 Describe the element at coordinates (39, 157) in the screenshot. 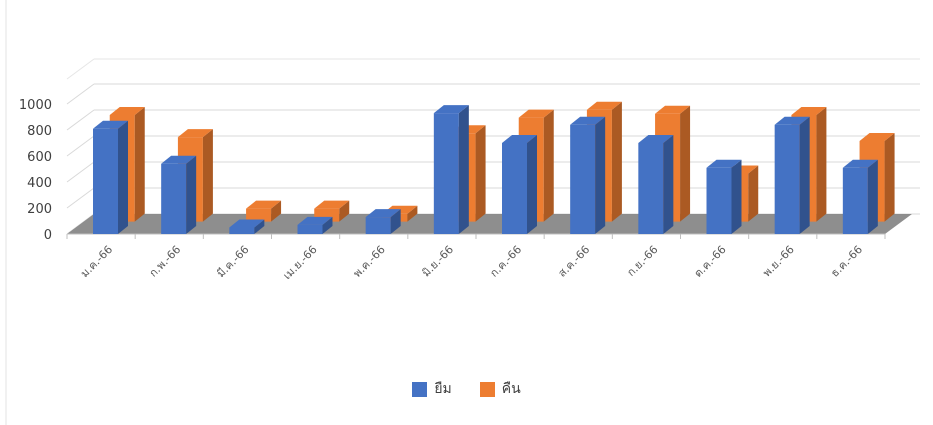

I see `y-tick-label: 600` at that location.